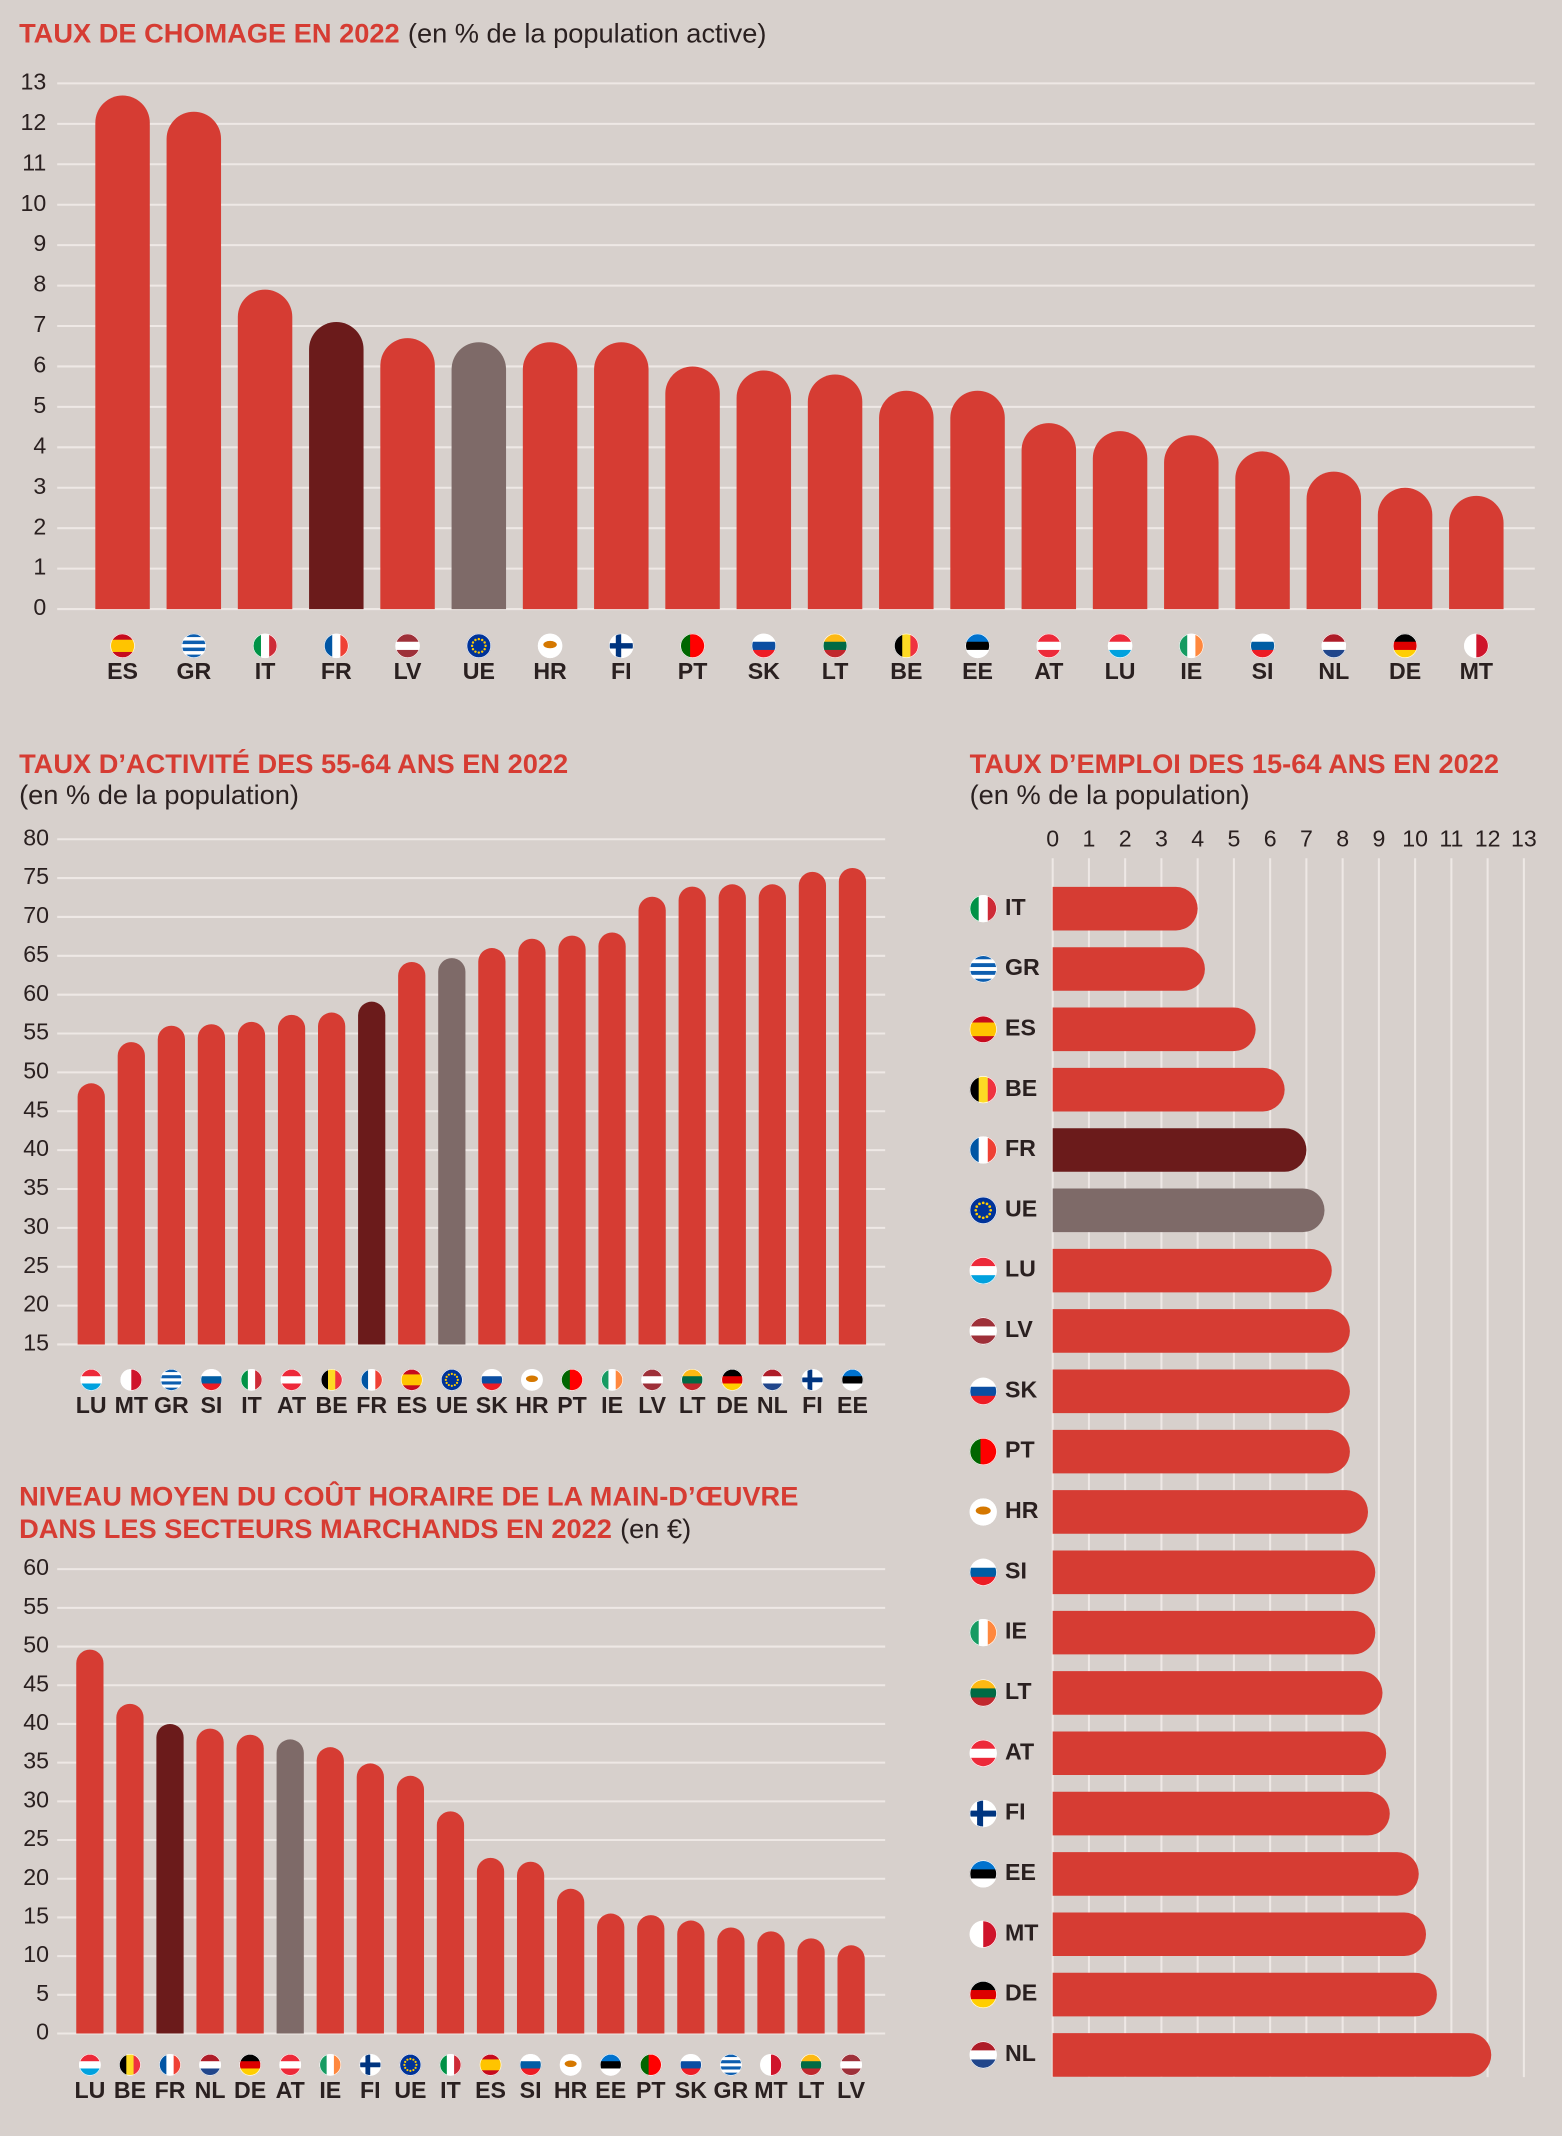  What do you see at coordinates (36, 1761) in the screenshot?
I see `y-tick-label: 35` at bounding box center [36, 1761].